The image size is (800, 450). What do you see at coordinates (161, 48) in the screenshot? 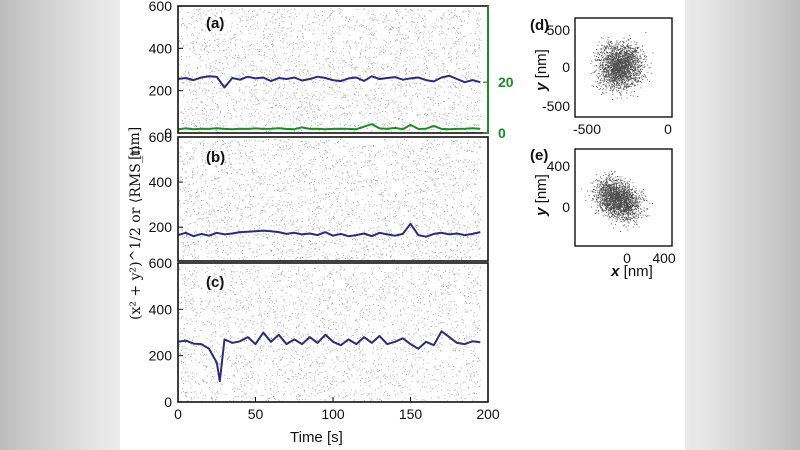
I see `panel-a-ytick-label: 400` at bounding box center [161, 48].